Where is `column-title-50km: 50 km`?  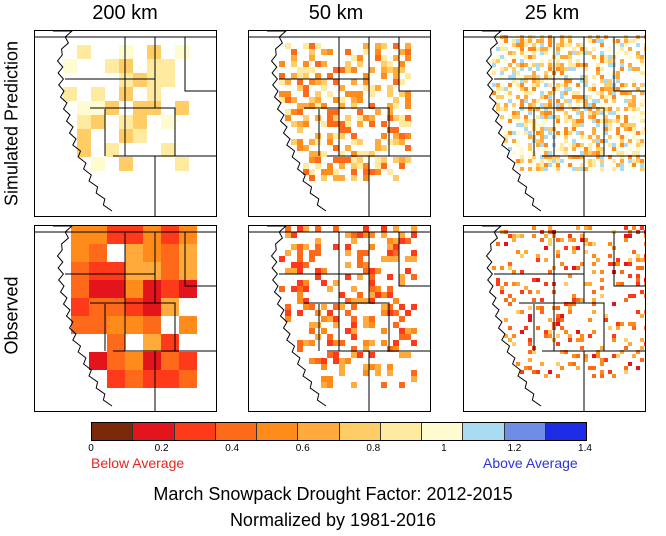 column-title-50km: 50 km is located at coordinates (336, 13).